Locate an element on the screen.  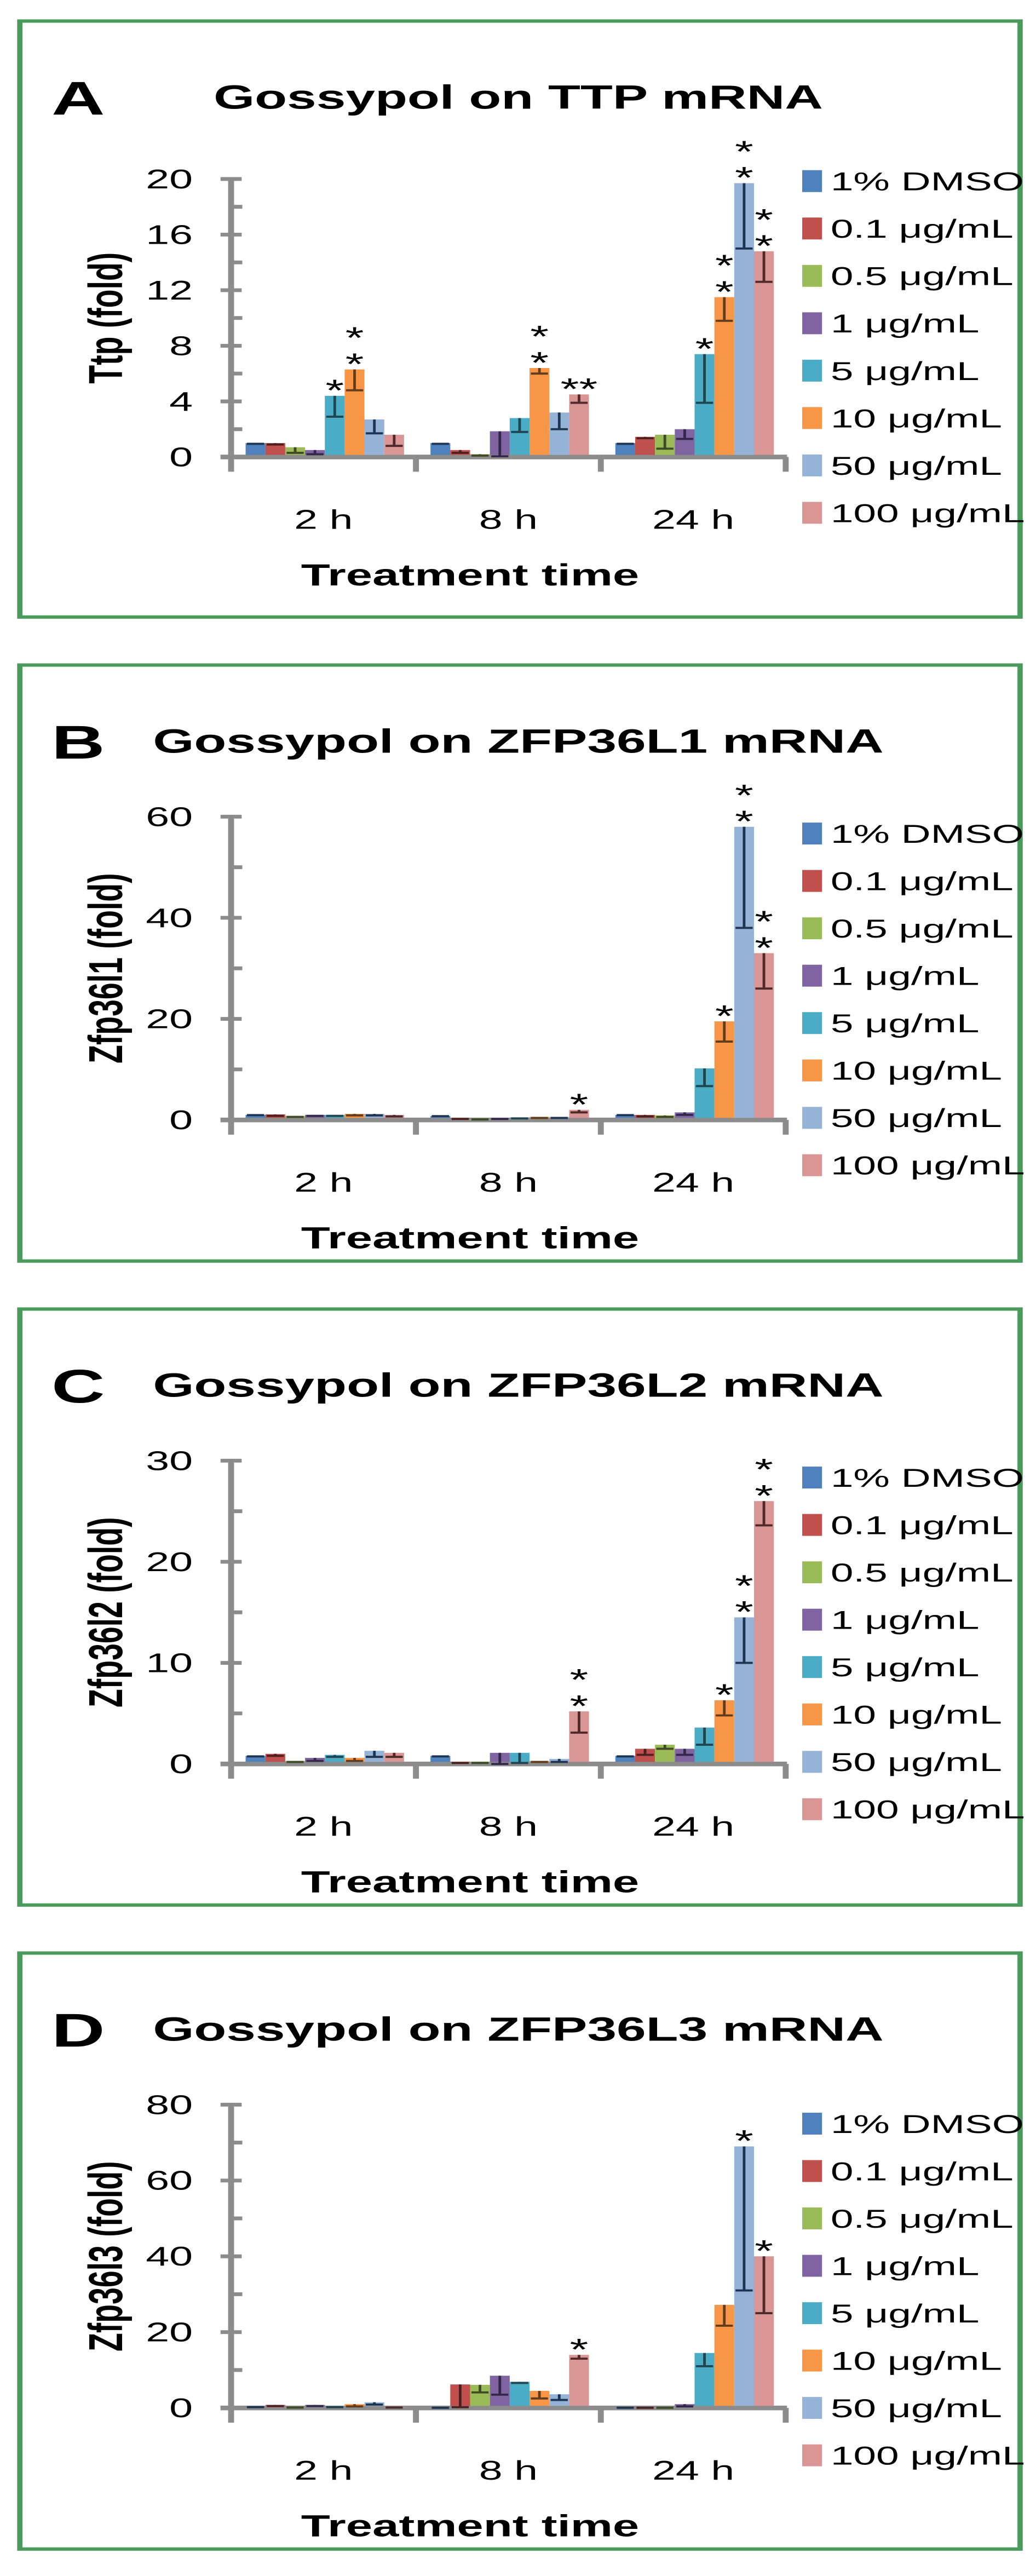
y-axis-title: Zfp36l1 (fold) is located at coordinates (106, 968).